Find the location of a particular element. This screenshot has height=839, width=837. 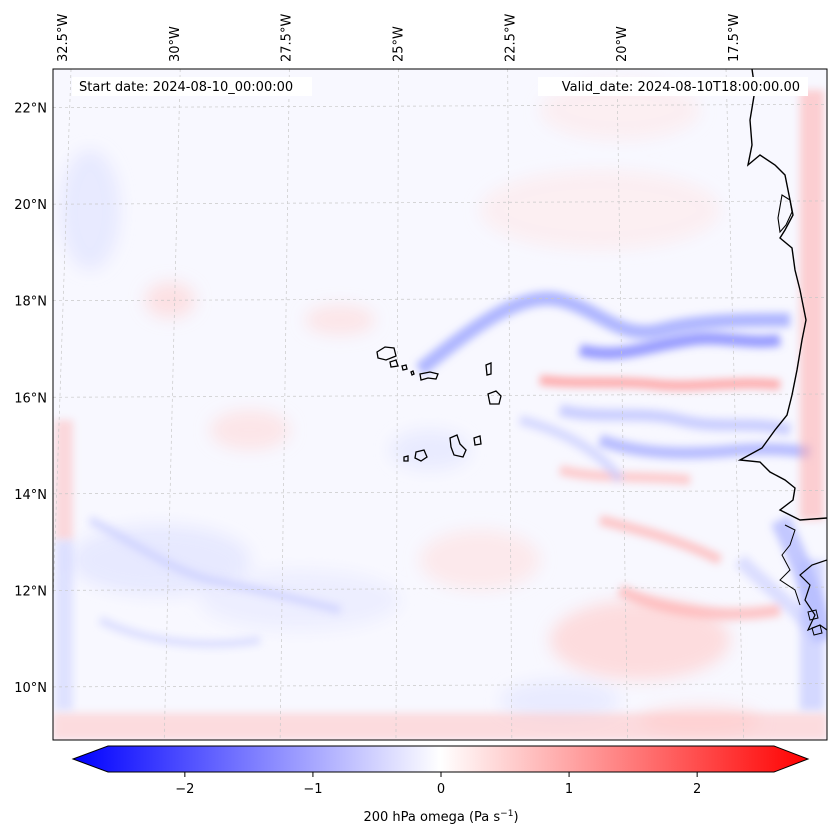

longitude-label: 20°W is located at coordinates (622, 44).